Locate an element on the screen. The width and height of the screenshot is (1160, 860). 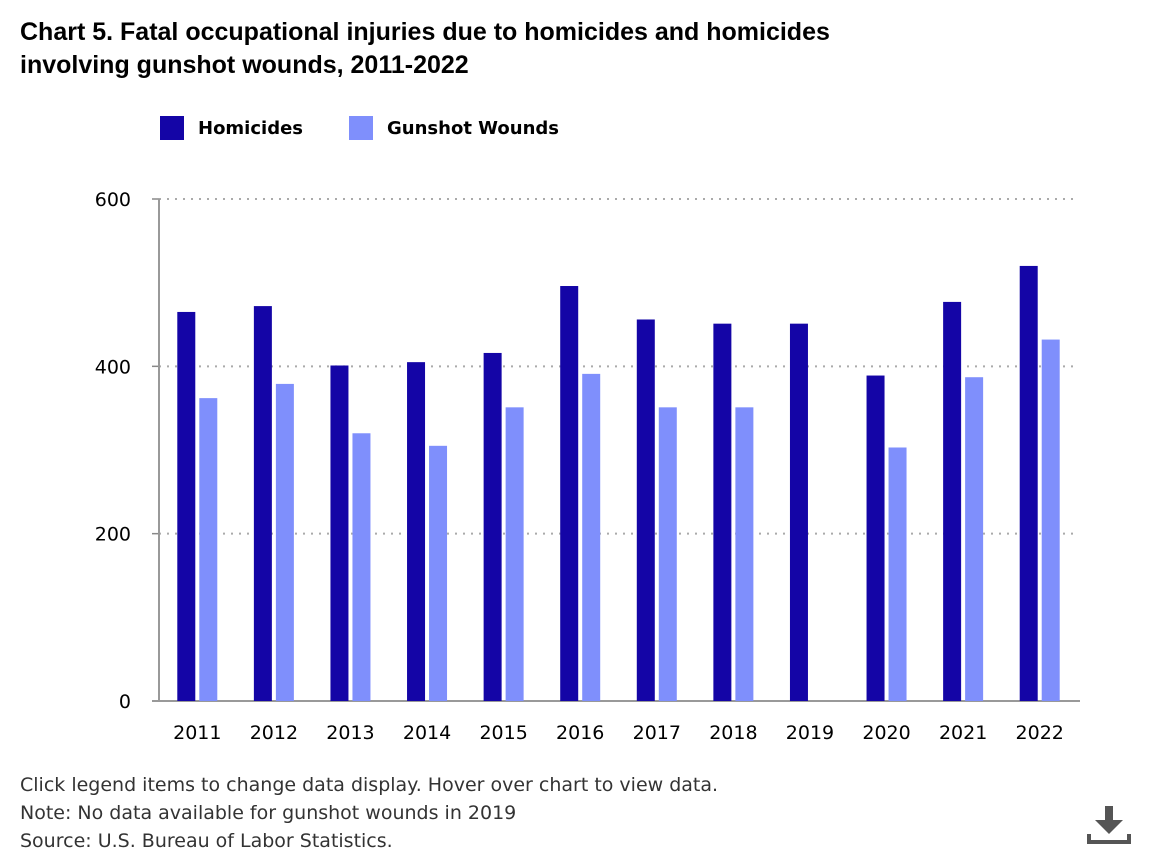
x-tick-label-2021: 2021 is located at coordinates (963, 733).